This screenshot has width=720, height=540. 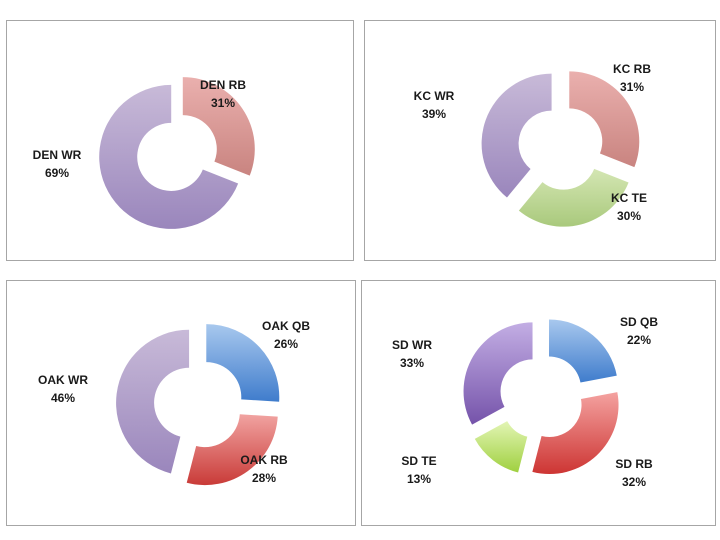 What do you see at coordinates (418, 461) in the screenshot?
I see `label-sd-te: SD TE` at bounding box center [418, 461].